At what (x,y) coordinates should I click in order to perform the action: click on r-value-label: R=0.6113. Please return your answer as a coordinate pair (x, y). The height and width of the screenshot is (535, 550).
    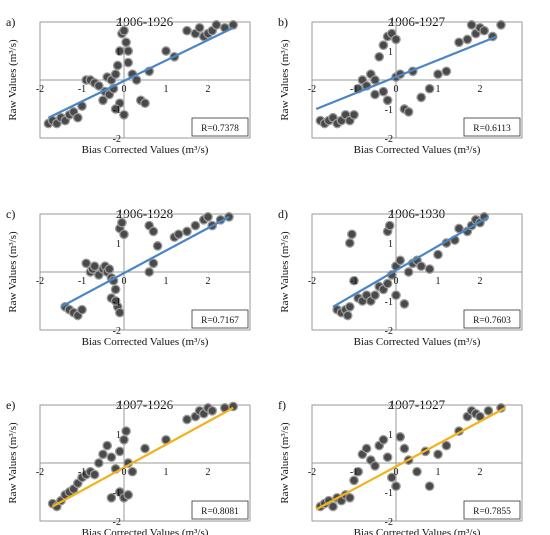
    Looking at the image, I should click on (492, 129).